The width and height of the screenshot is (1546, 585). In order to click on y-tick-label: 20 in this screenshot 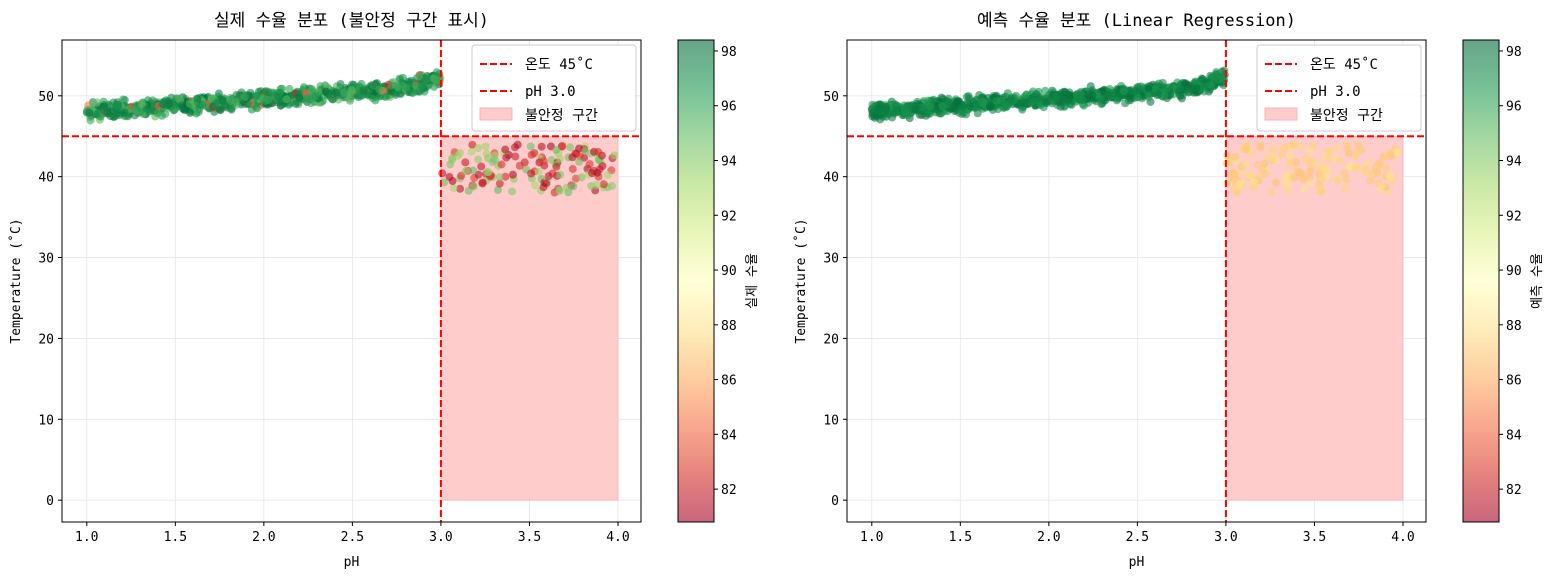, I will do `click(831, 339)`.